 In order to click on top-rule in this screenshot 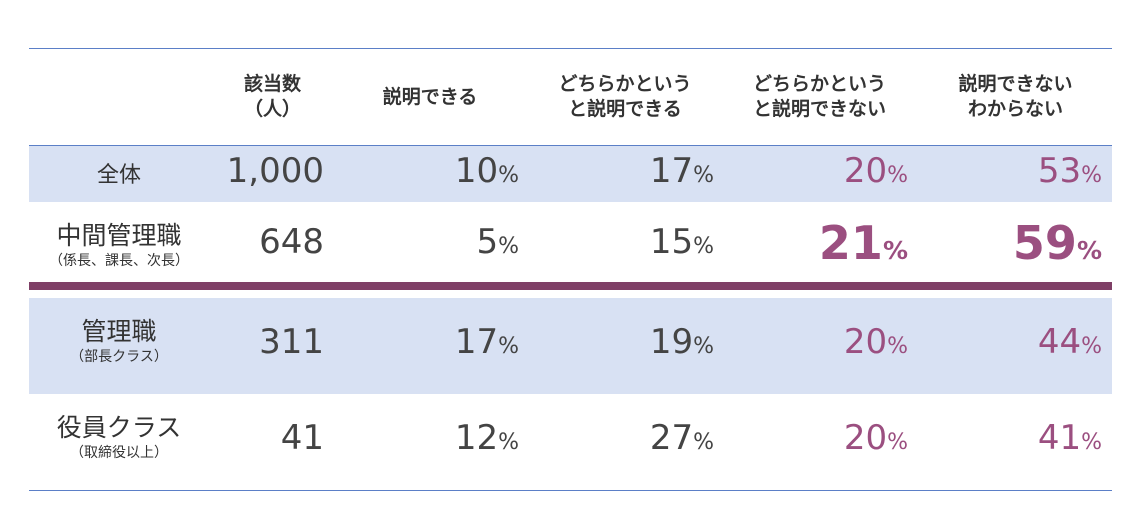, I will do `click(570, 48)`.